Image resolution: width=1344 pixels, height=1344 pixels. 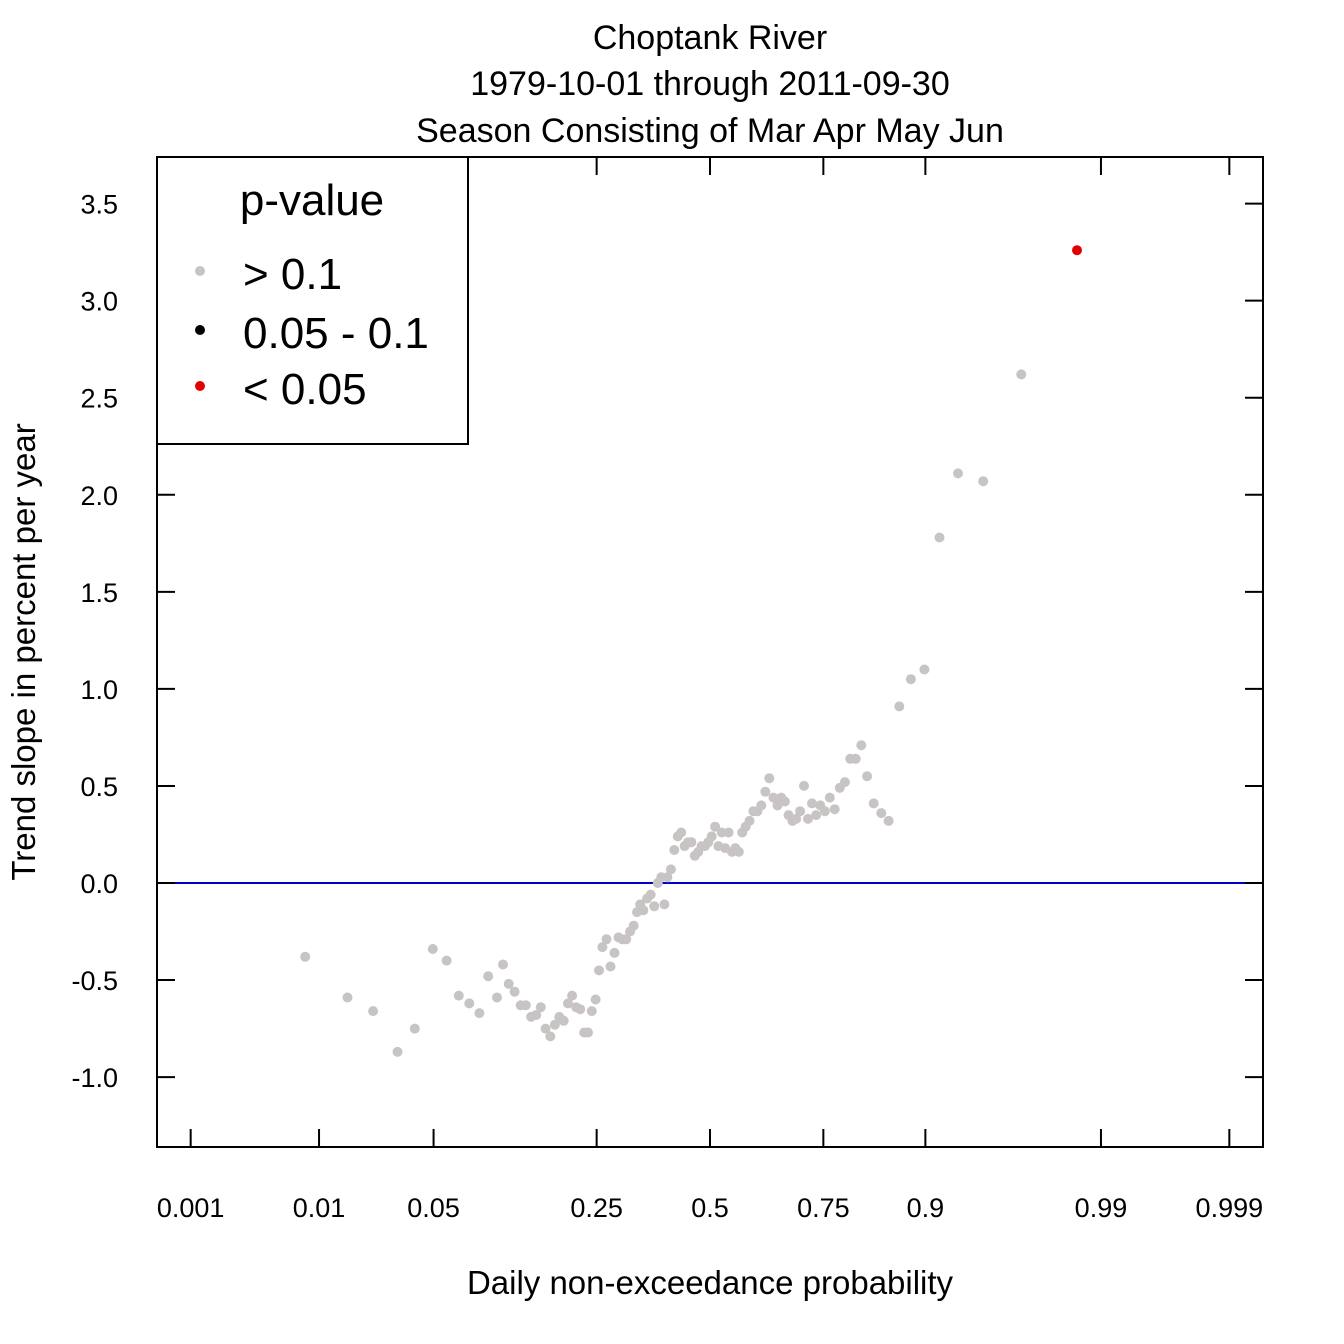 I want to click on legend-marker-gt-0.1, so click(x=200, y=271).